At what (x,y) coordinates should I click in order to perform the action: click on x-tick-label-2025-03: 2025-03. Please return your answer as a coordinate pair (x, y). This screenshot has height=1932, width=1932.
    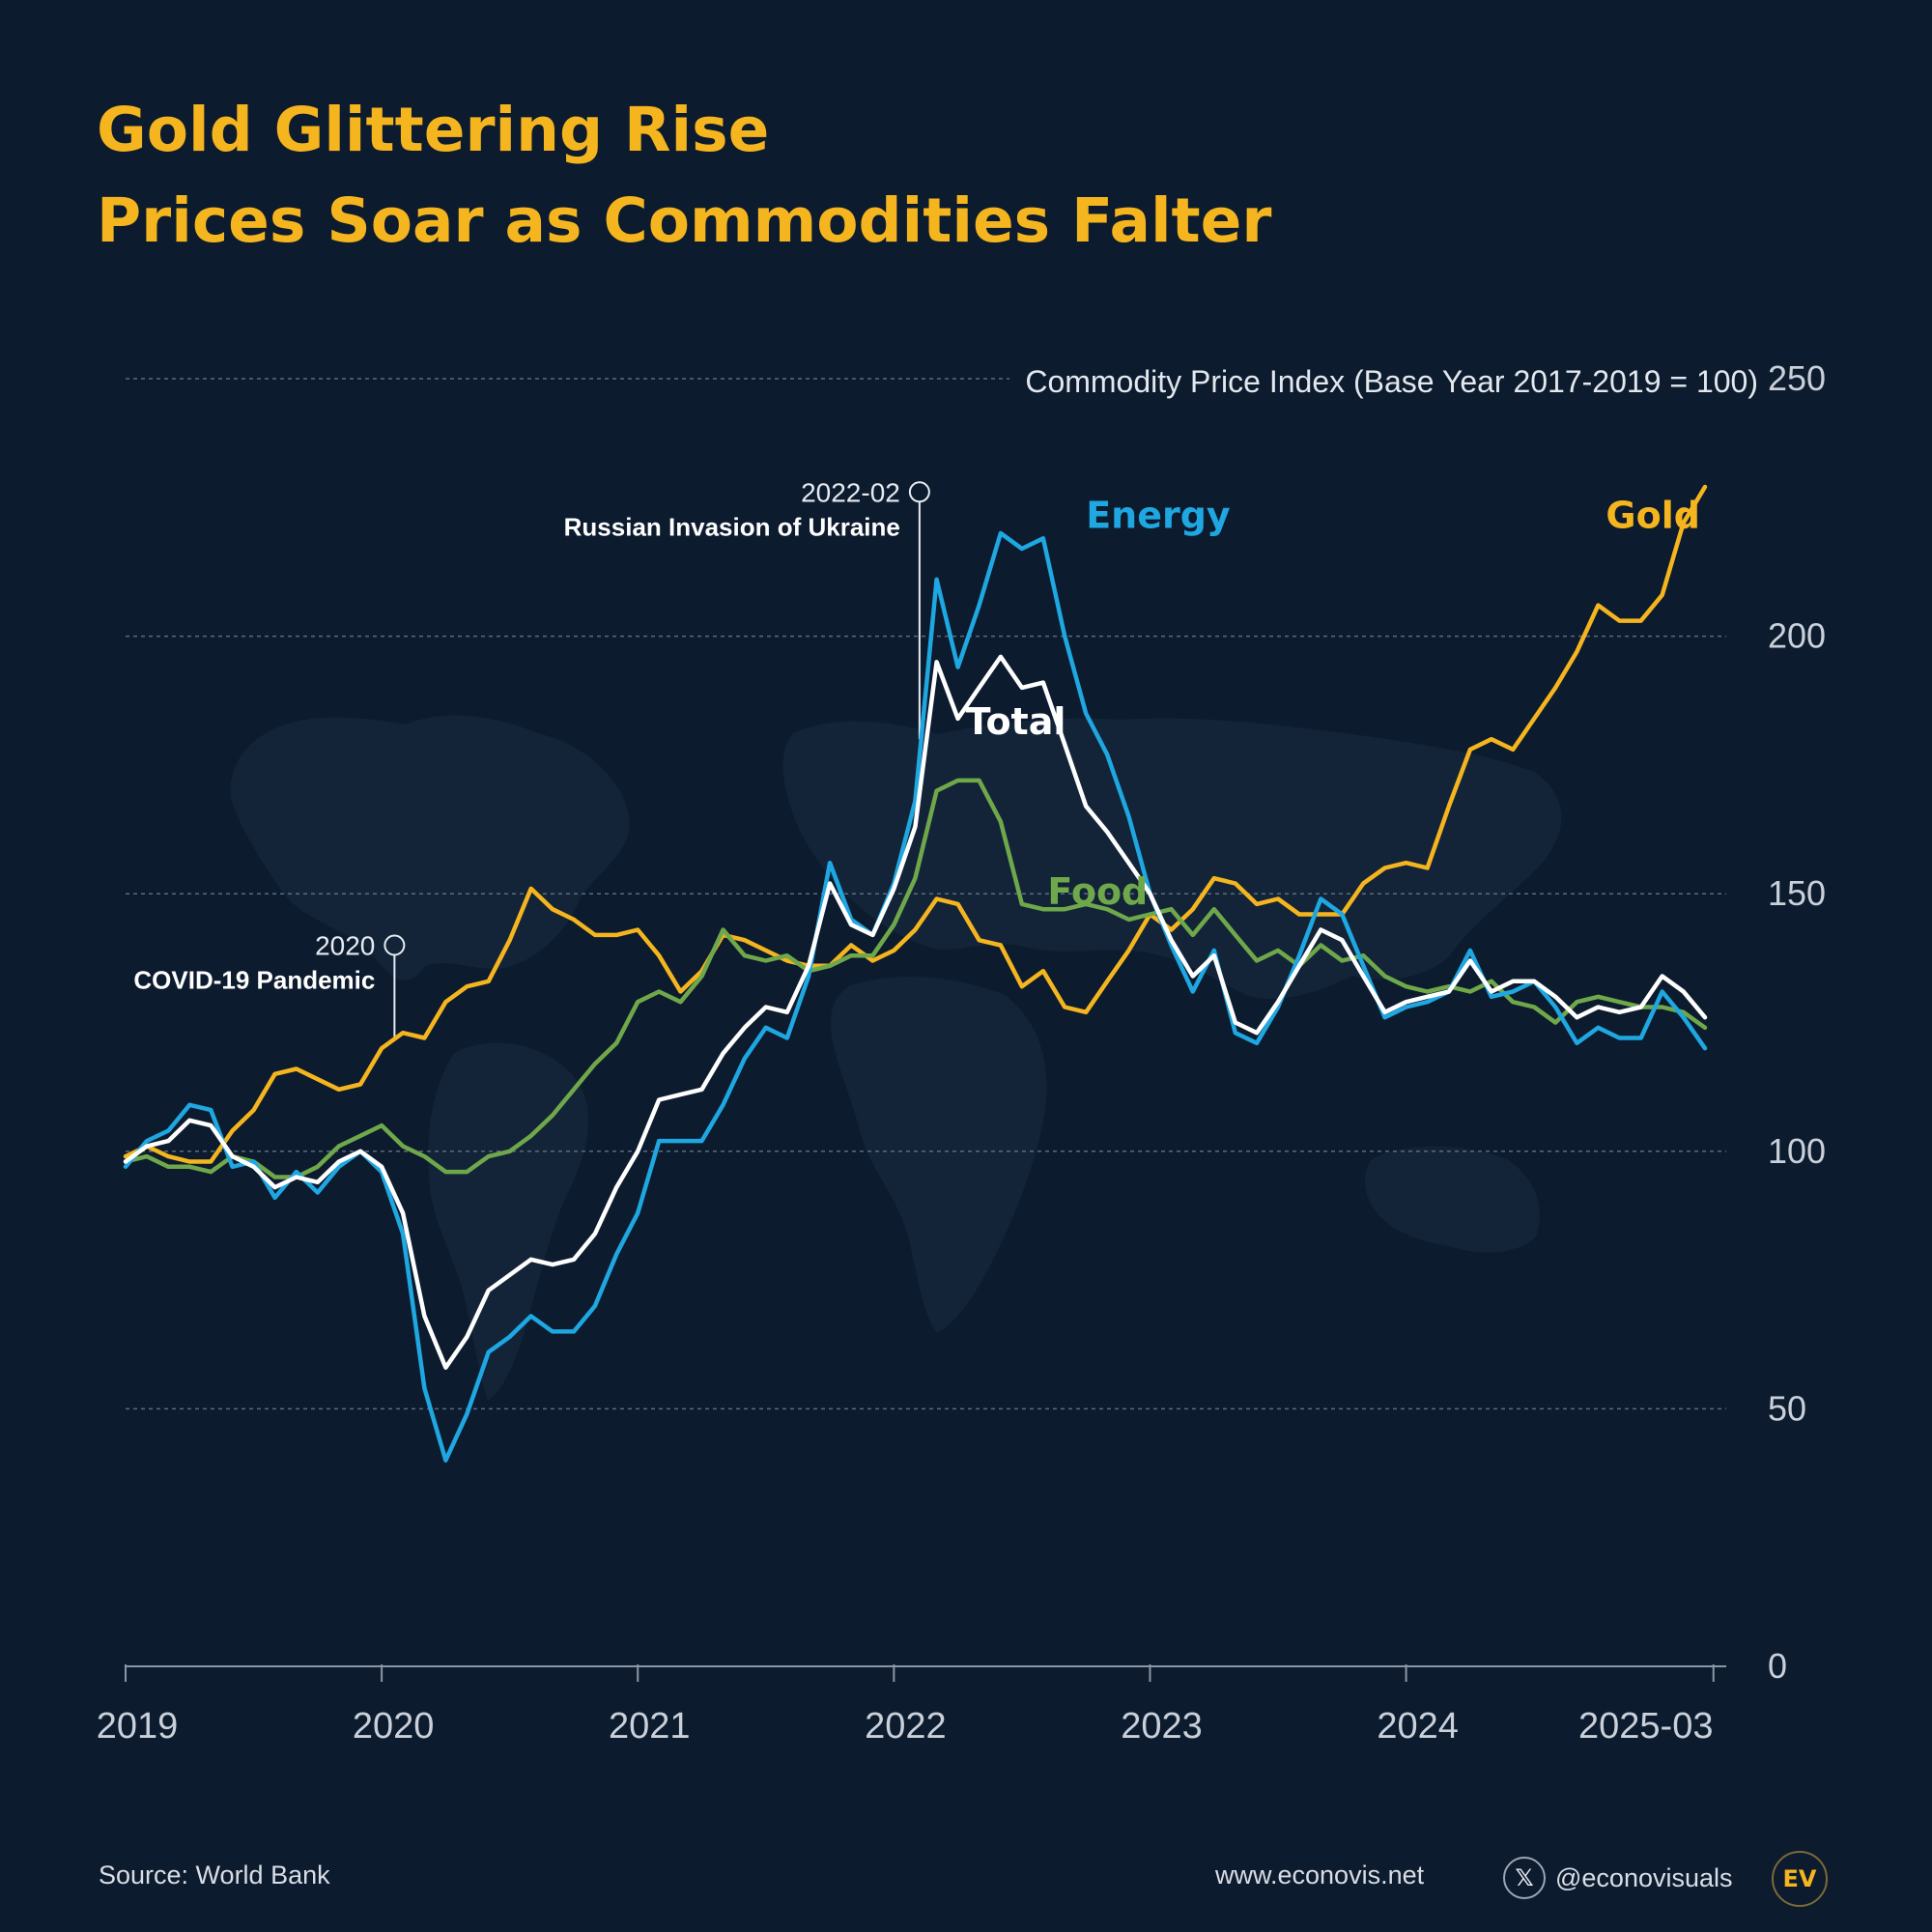
    Looking at the image, I should click on (1645, 1726).